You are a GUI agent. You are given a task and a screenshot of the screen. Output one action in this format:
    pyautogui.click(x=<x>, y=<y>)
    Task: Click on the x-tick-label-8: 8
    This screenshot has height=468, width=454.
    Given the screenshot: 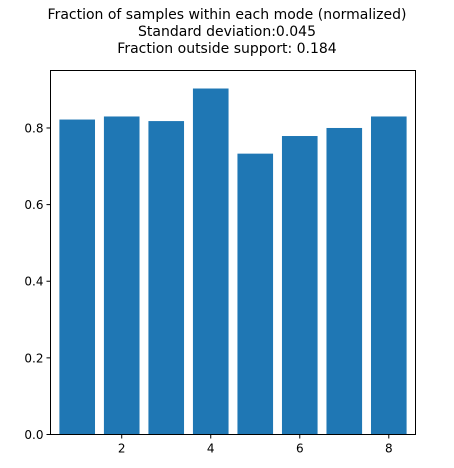 What is the action you would take?
    pyautogui.click(x=389, y=449)
    